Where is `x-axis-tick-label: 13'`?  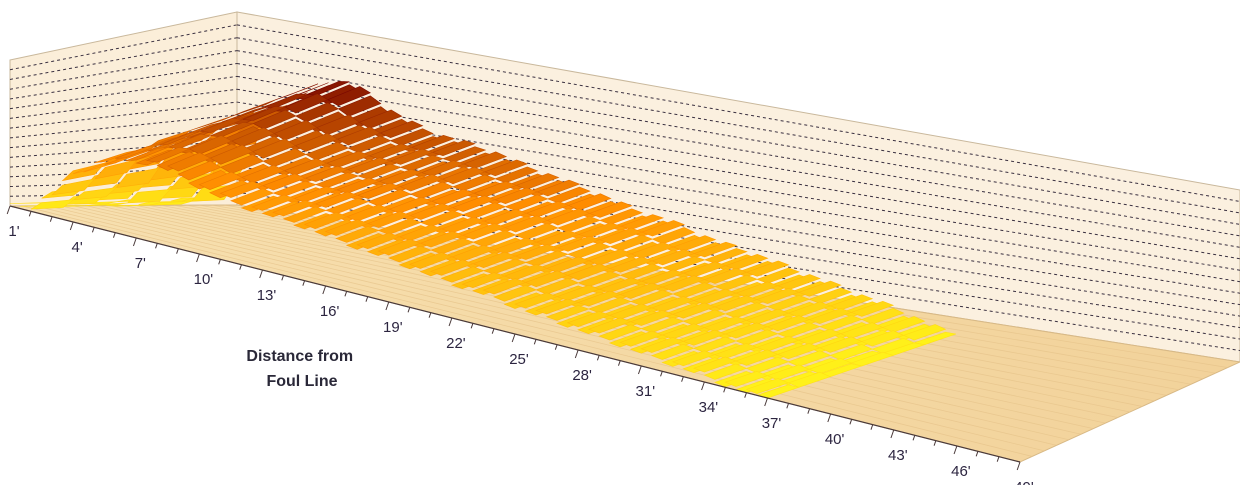
x-axis-tick-label: 13' is located at coordinates (267, 295).